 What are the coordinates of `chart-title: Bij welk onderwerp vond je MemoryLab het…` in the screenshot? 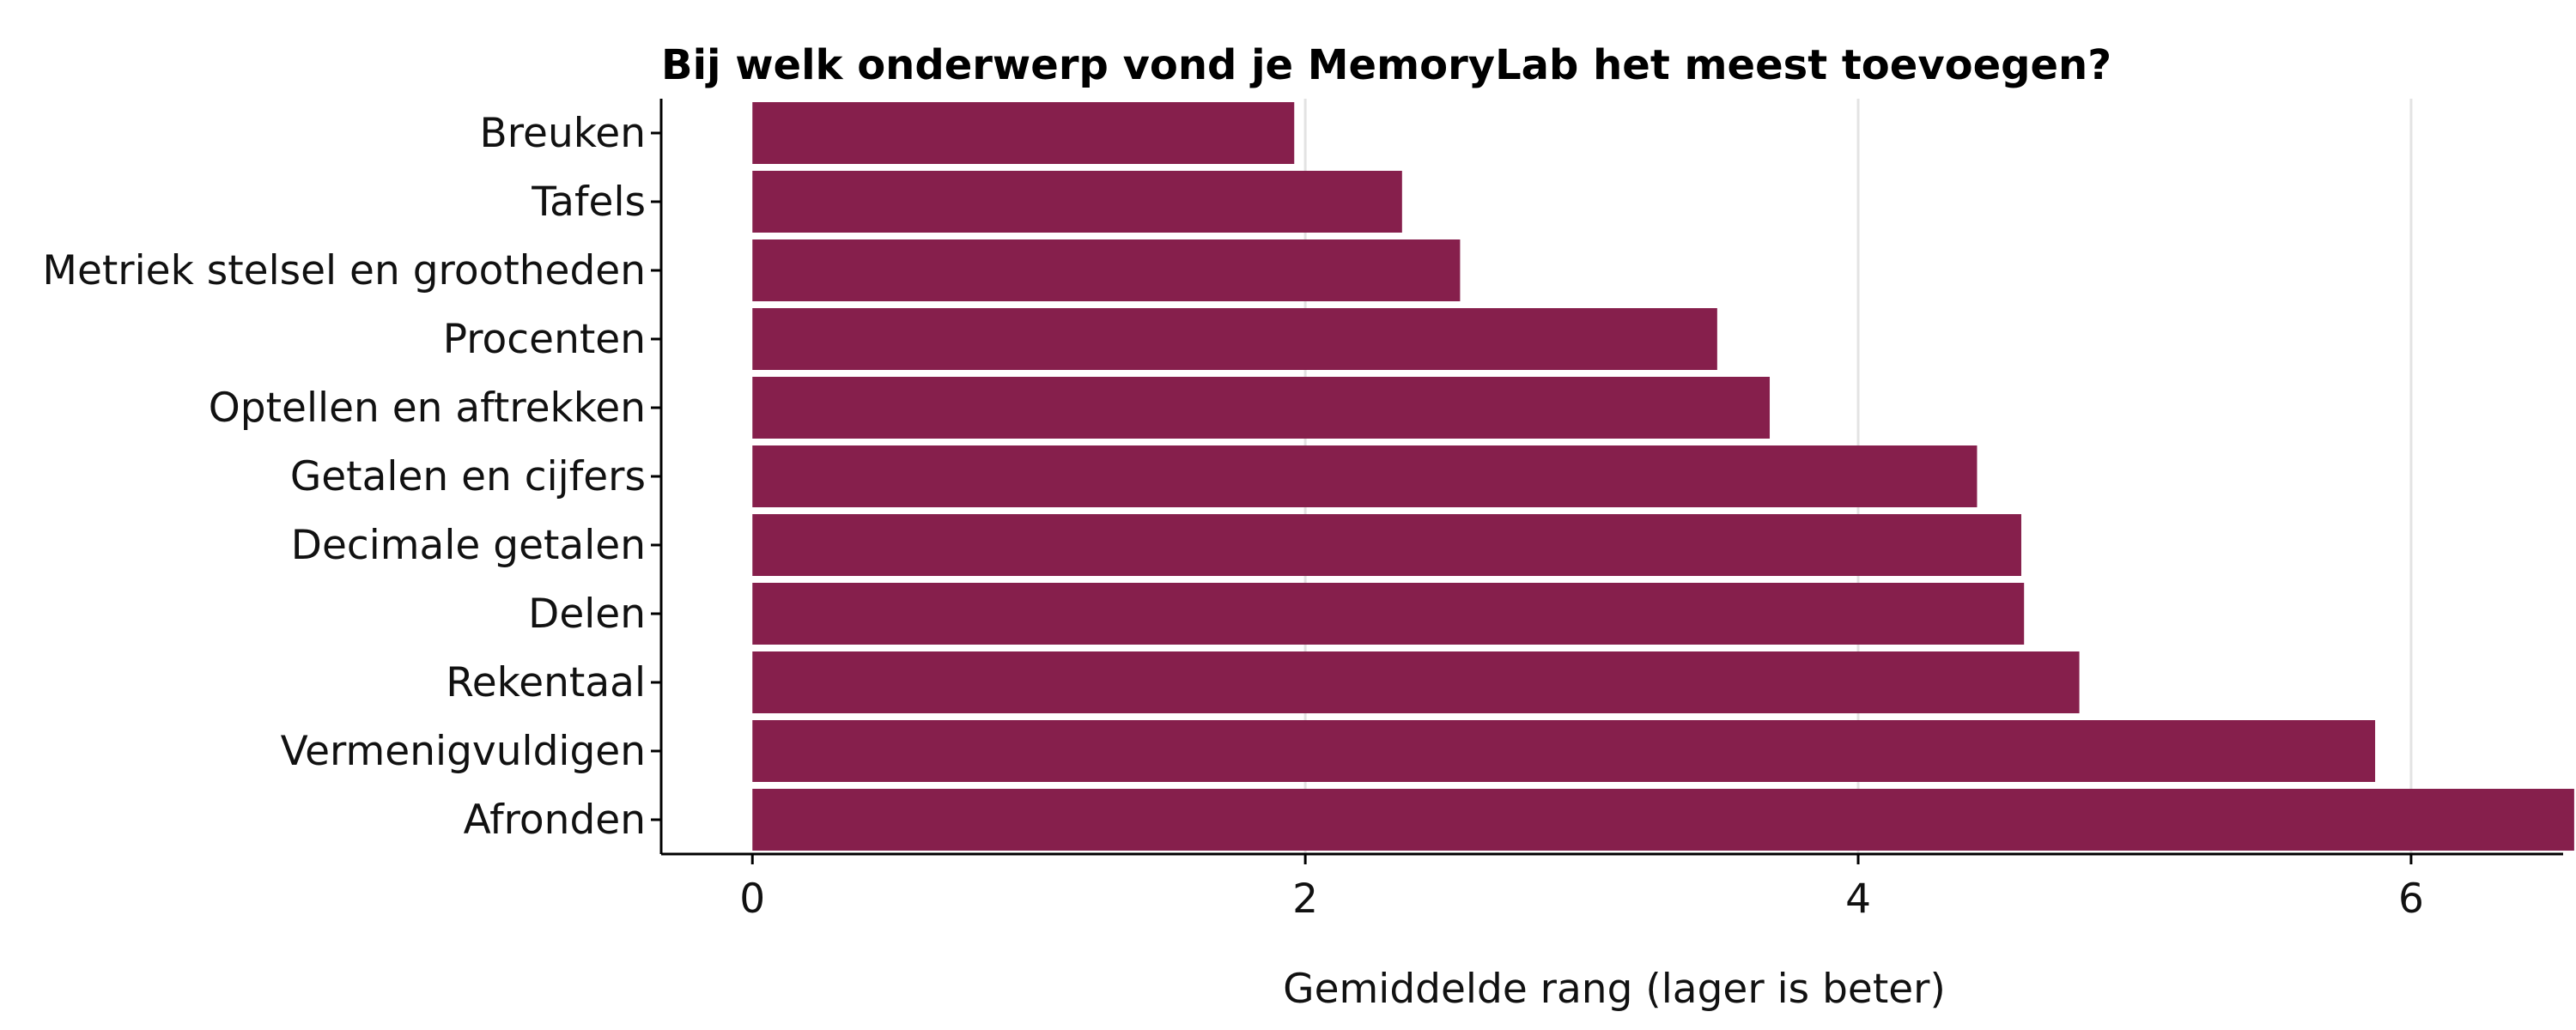 It's located at (1386, 65).